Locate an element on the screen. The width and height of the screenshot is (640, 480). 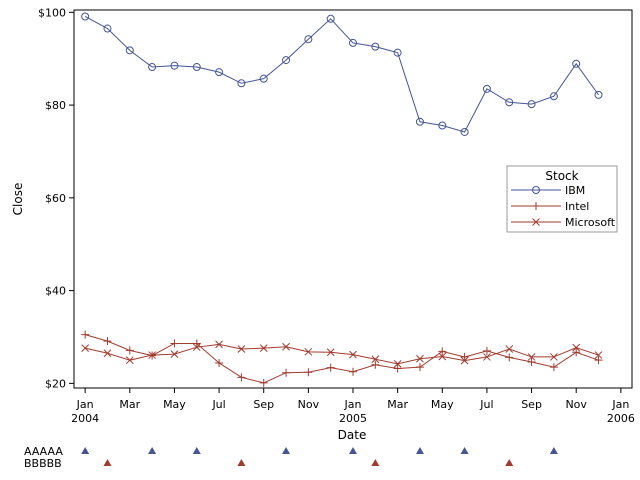
x-tick-year-label: 2005 is located at coordinates (353, 418).